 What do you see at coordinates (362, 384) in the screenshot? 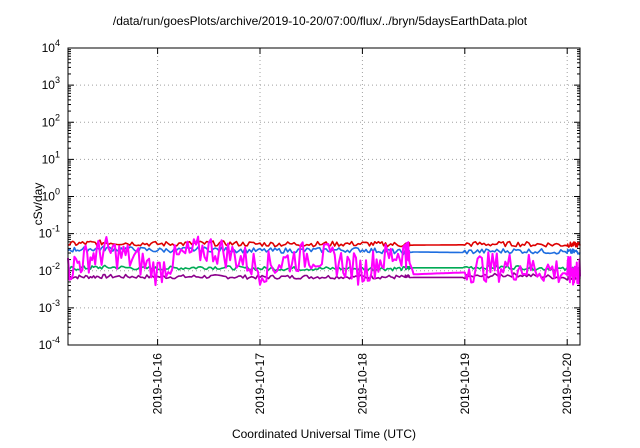
I see `x-tick-label: 2019-10-18` at bounding box center [362, 384].